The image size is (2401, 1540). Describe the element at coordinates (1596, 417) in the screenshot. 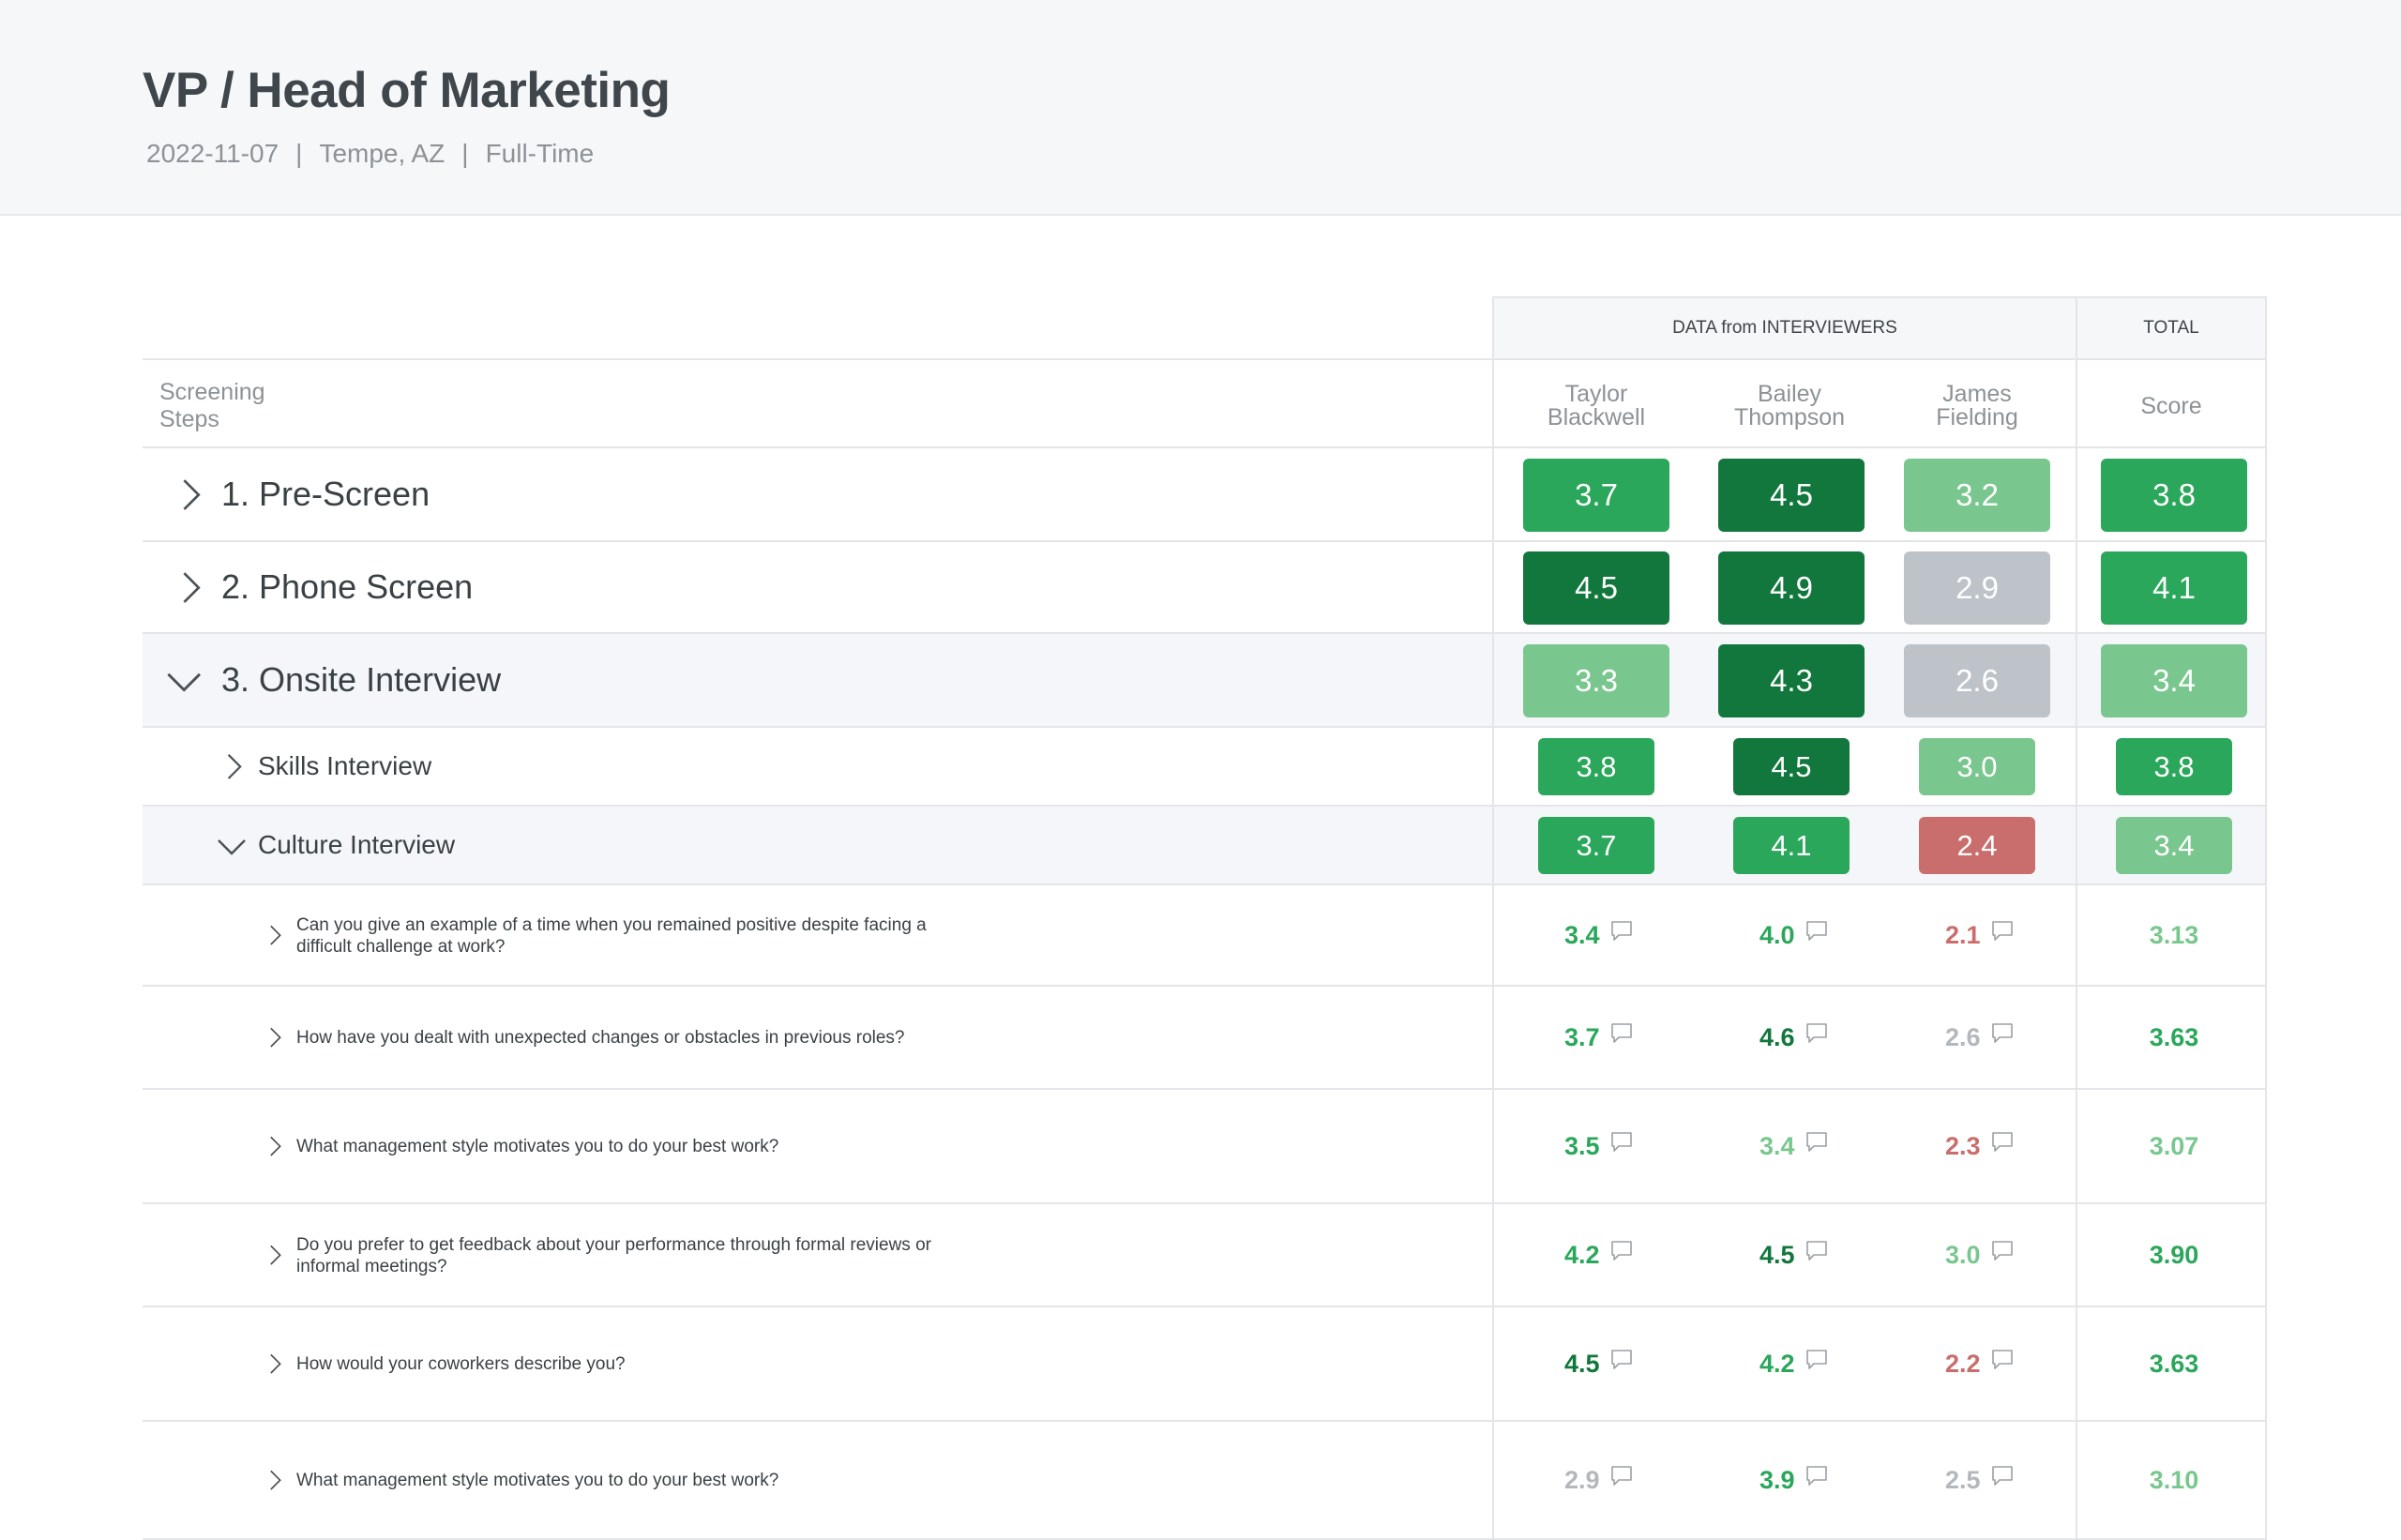

I see `interviewer-last-name: Blackwell` at that location.